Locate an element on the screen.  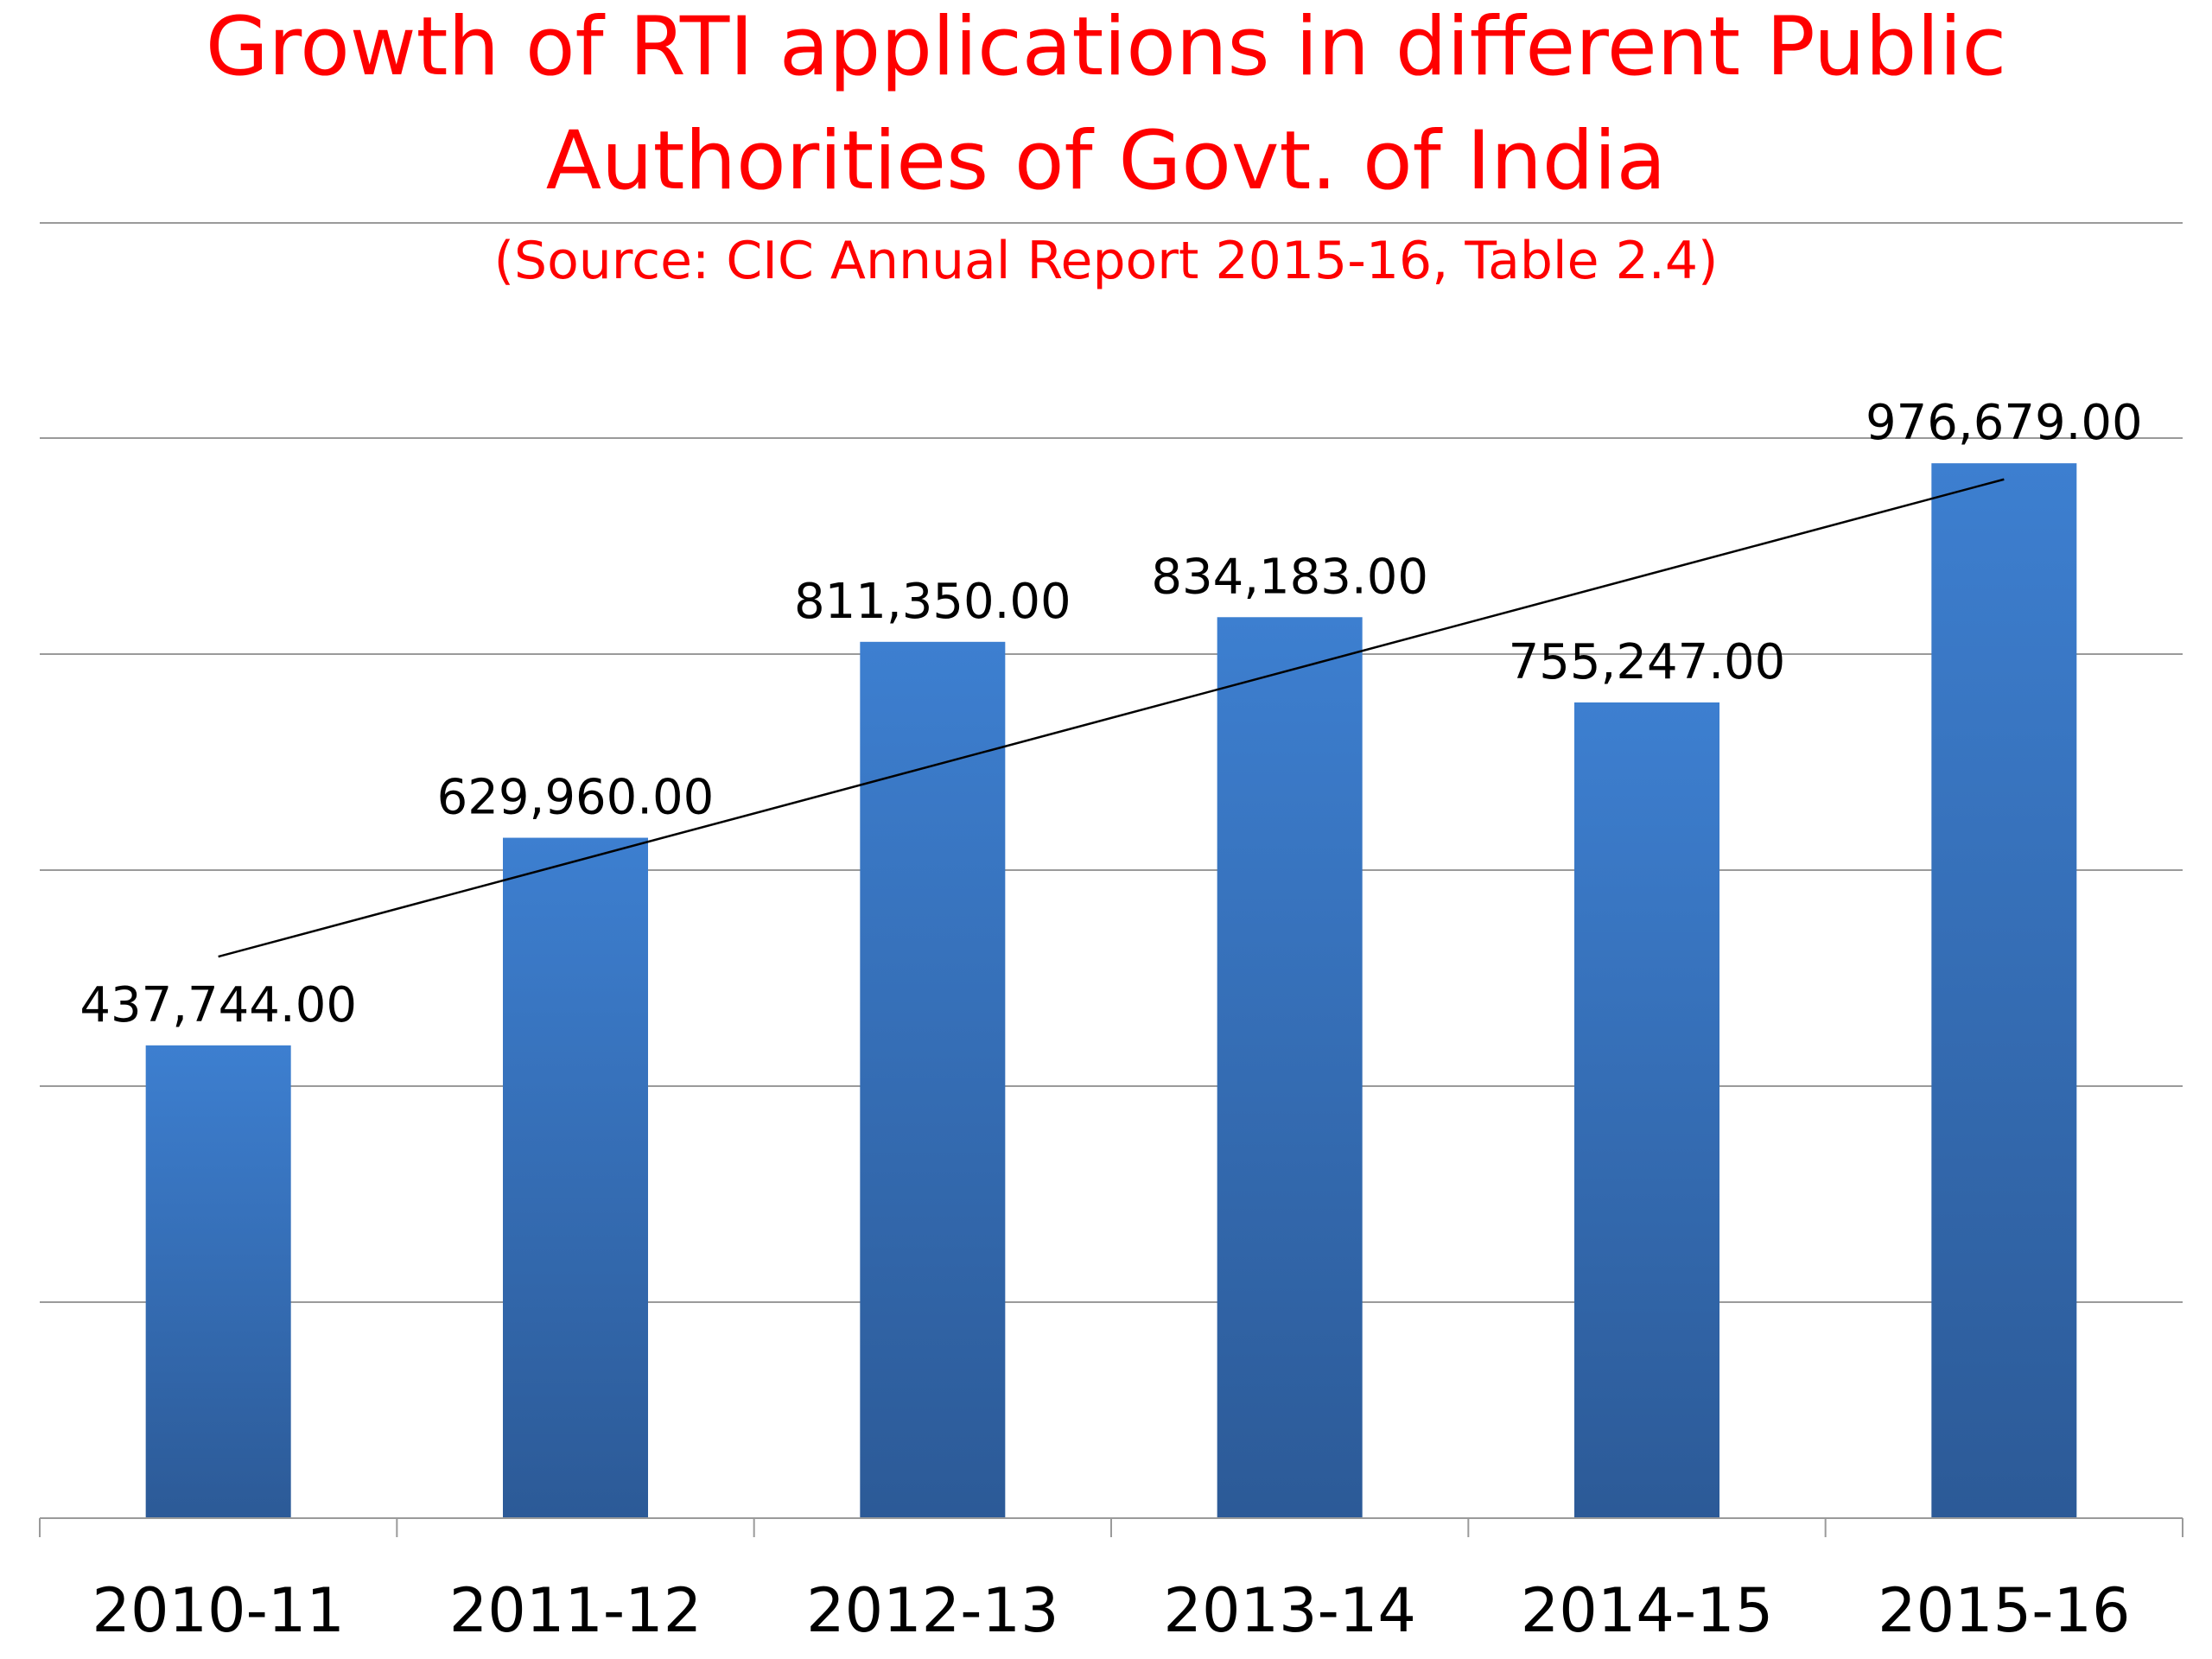
chart-title-line-2: Authorities of Govt. of India is located at coordinates (1106, 161).